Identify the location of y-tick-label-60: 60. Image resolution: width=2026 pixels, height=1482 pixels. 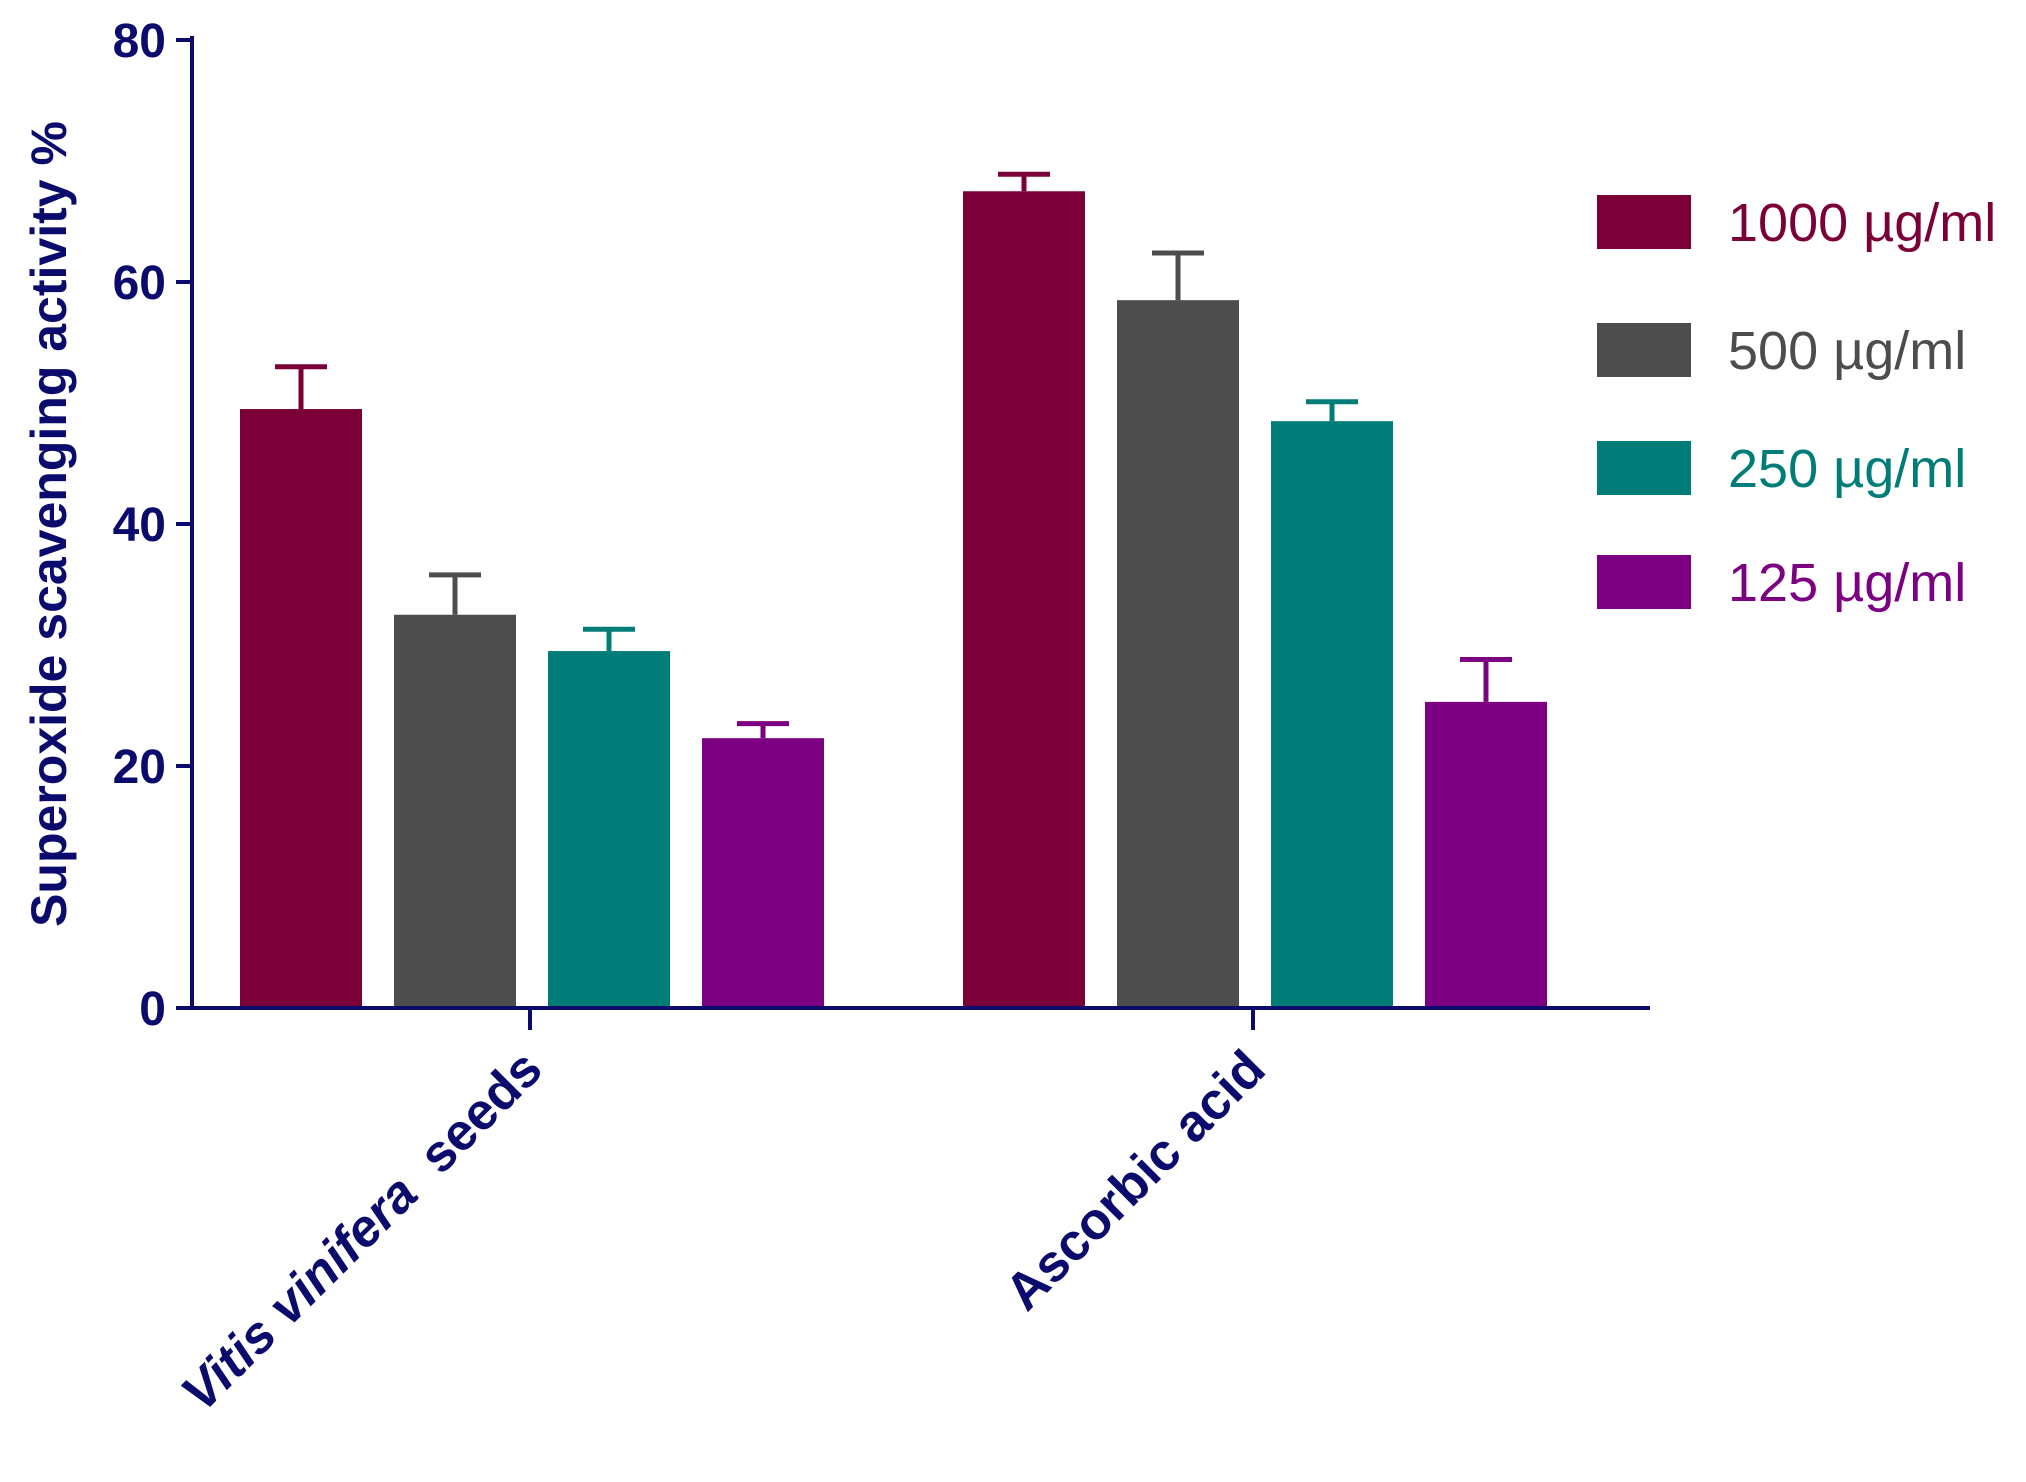
(139, 283).